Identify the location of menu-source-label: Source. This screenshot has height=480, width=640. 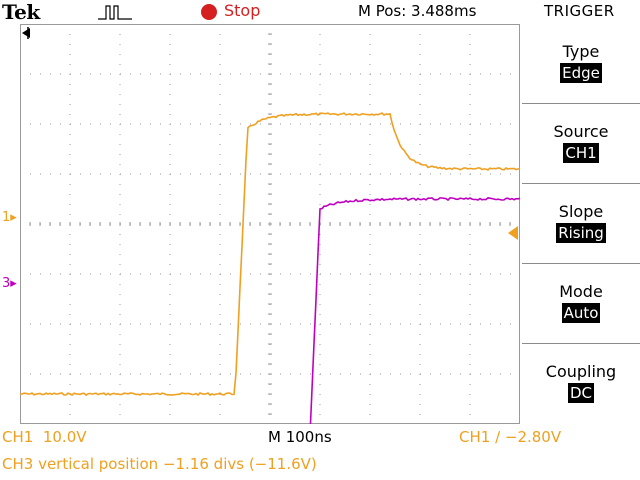
(581, 131).